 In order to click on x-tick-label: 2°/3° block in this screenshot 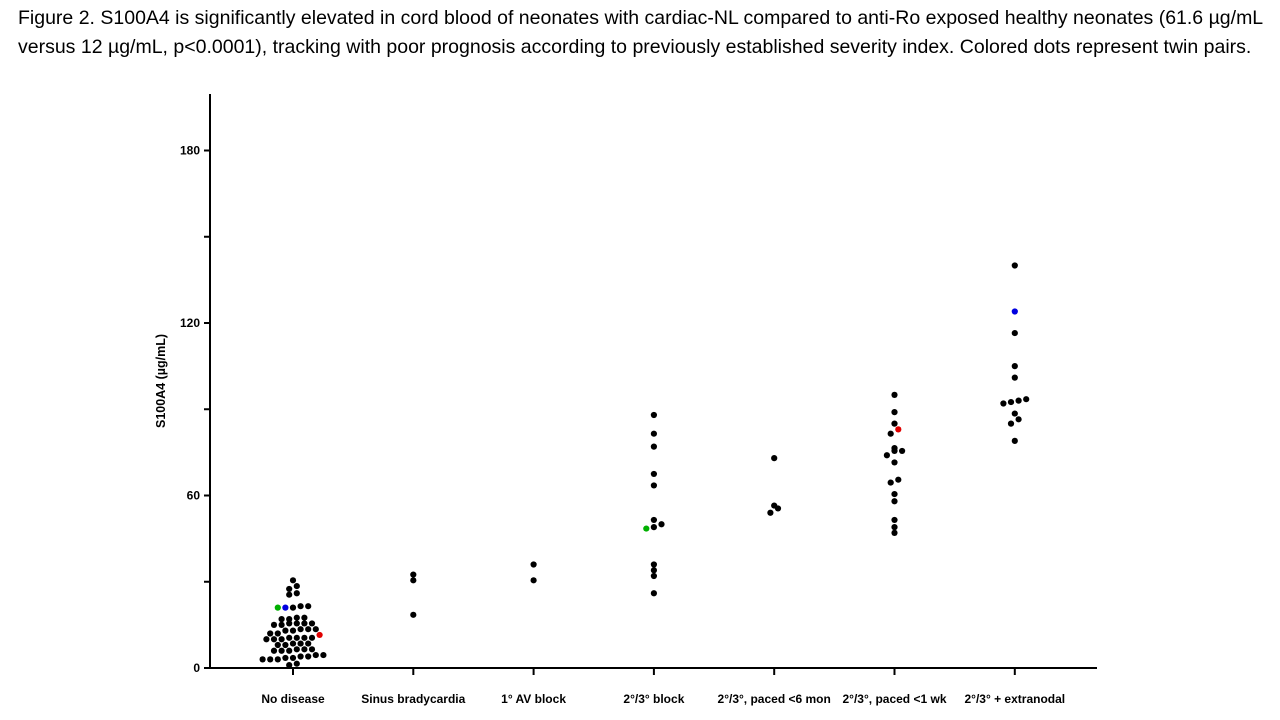, I will do `click(653, 699)`.